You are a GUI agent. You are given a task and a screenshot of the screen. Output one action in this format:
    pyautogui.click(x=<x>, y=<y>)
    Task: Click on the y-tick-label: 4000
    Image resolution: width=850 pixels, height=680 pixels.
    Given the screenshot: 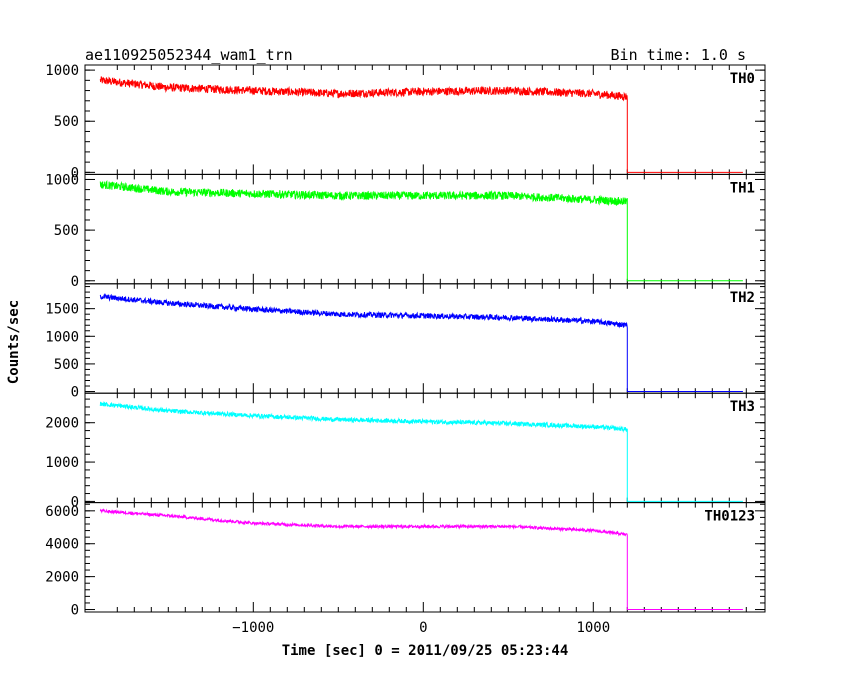 What is the action you would take?
    pyautogui.click(x=62, y=545)
    